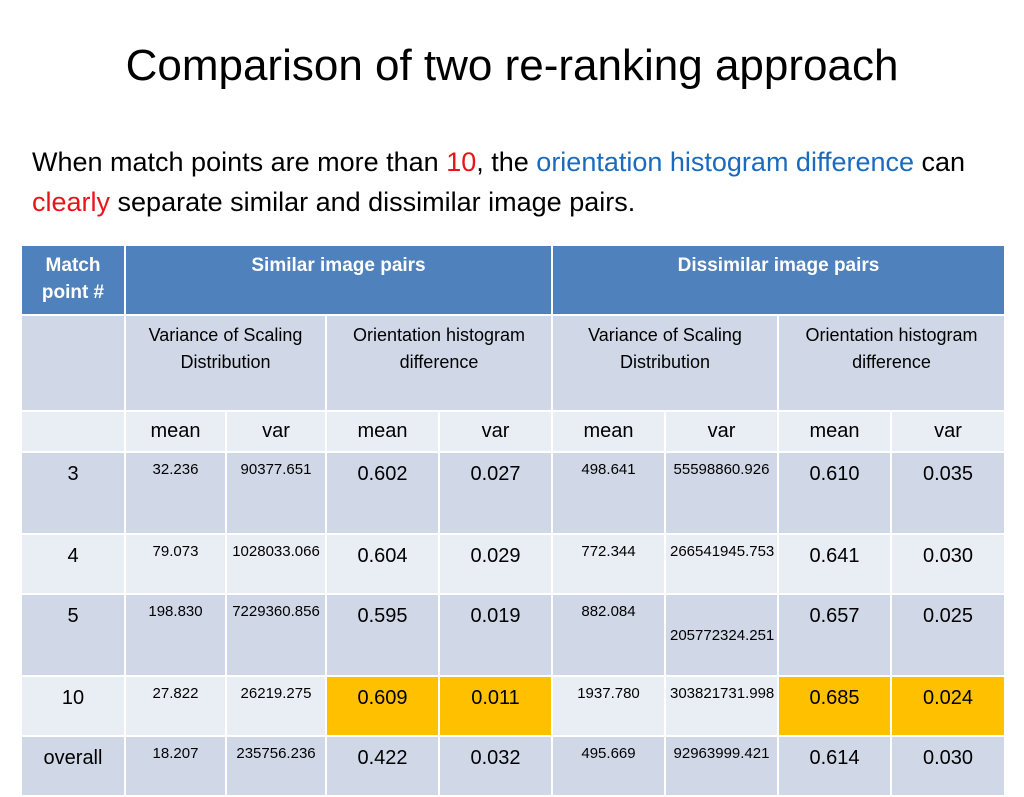 The width and height of the screenshot is (1024, 797). I want to click on similar-scaling-mean: 18.207, so click(175, 766).